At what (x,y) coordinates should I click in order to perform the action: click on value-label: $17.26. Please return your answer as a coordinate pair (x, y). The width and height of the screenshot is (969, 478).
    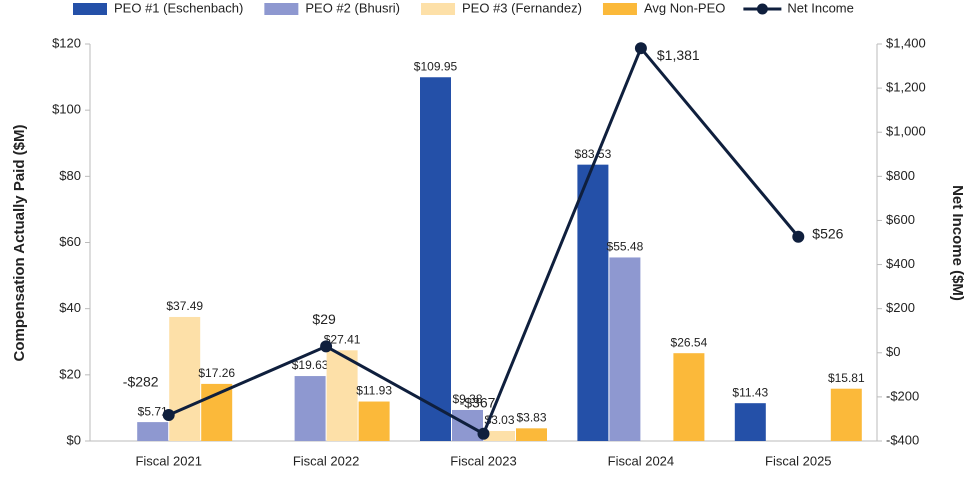
    Looking at the image, I should click on (216, 373).